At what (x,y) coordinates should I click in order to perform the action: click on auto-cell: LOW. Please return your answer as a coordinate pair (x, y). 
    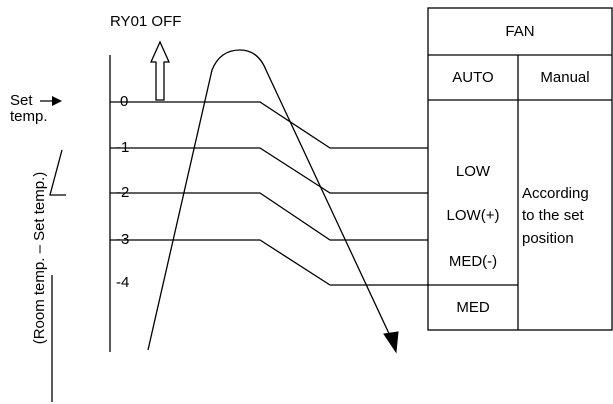
    Looking at the image, I should click on (473, 171).